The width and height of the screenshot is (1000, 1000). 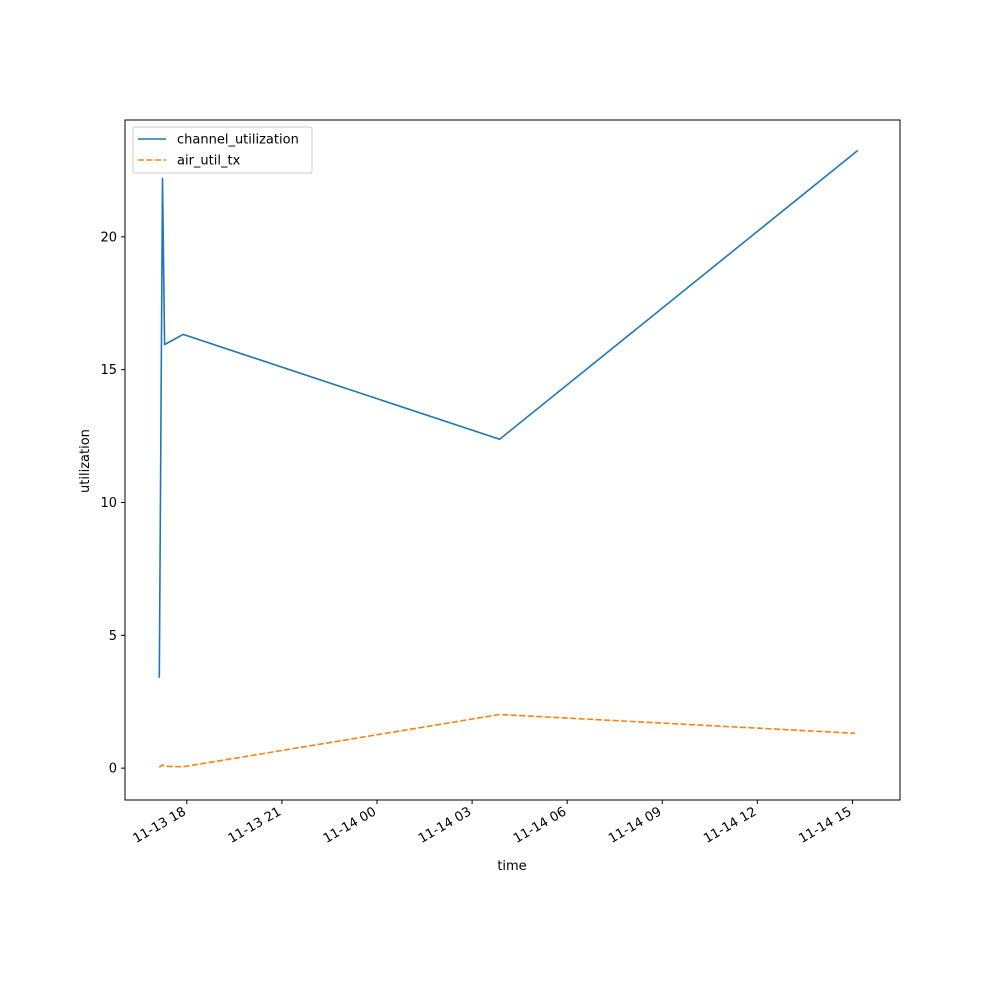 I want to click on y-tick-label: 20, so click(x=108, y=237).